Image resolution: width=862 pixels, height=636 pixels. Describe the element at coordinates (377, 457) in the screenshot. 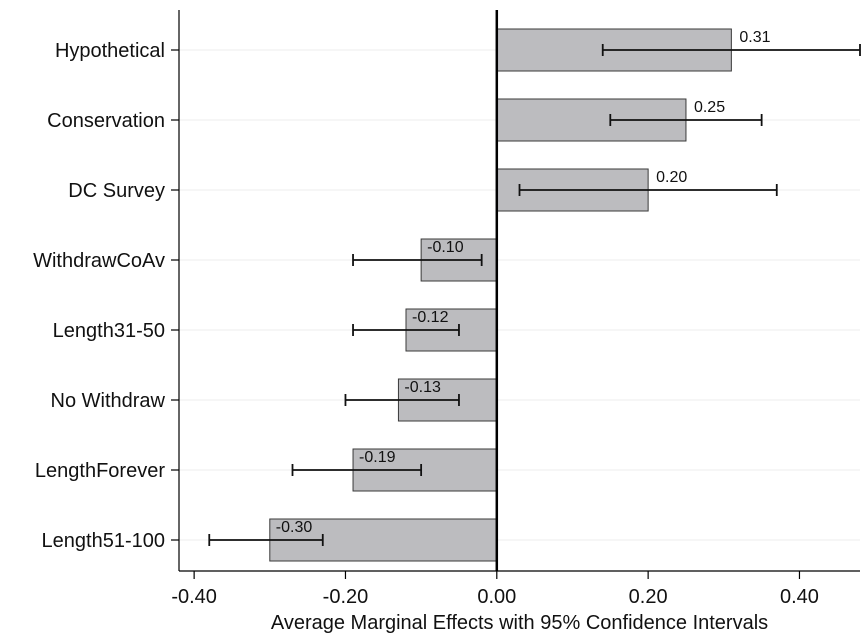

I see `data-label: -0.19` at that location.